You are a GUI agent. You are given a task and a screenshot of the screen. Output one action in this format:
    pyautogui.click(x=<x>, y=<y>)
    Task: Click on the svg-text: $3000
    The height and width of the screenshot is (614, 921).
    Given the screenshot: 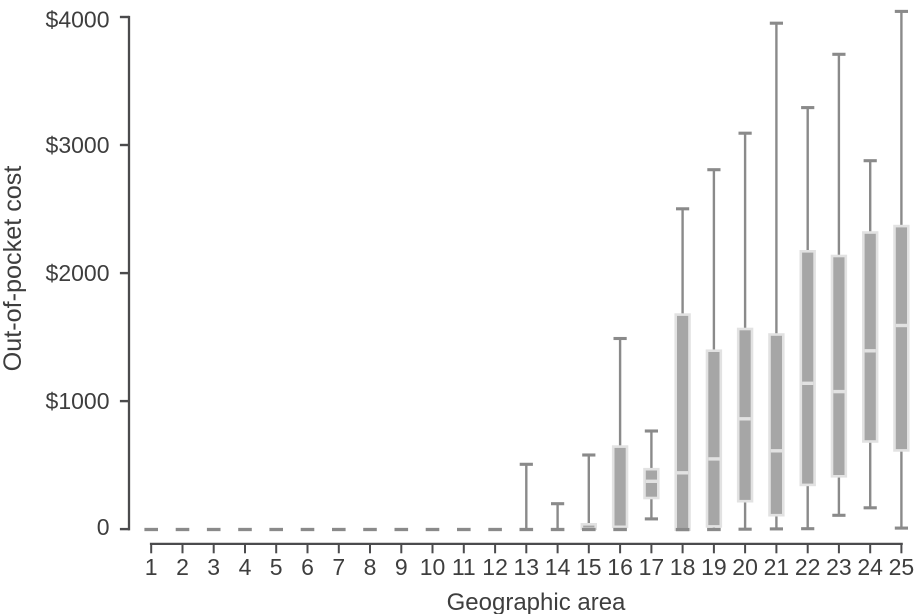 What is the action you would take?
    pyautogui.click(x=78, y=145)
    